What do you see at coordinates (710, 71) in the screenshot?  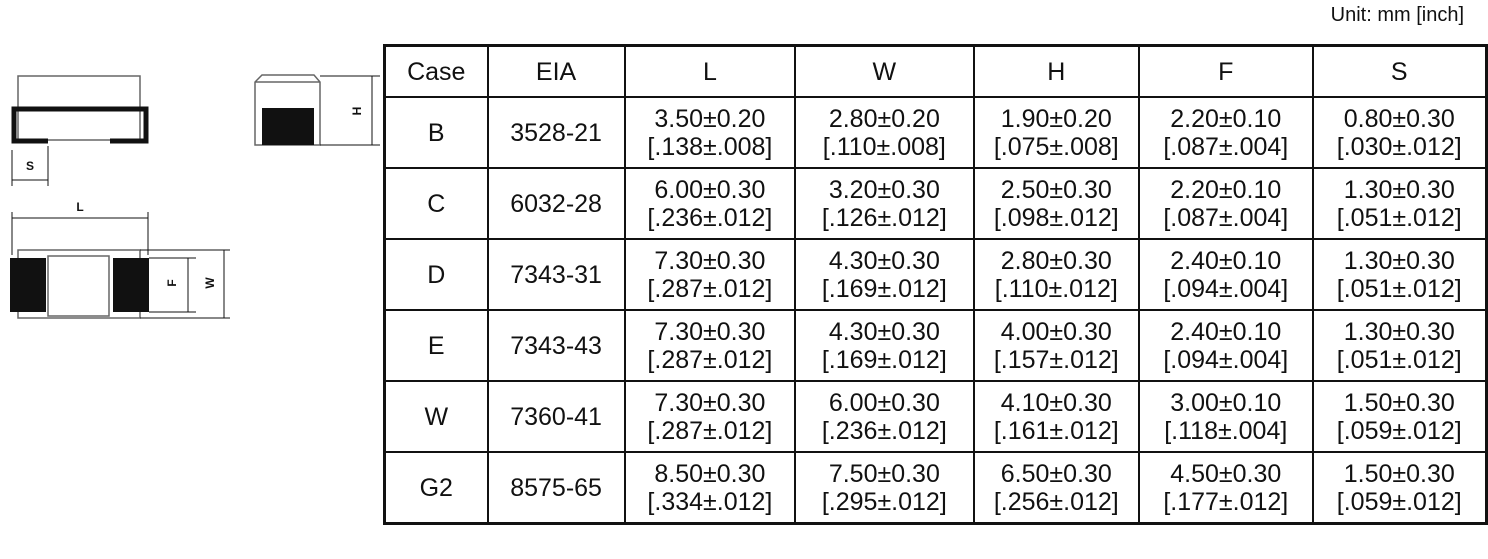 I see `header-cell: L` at bounding box center [710, 71].